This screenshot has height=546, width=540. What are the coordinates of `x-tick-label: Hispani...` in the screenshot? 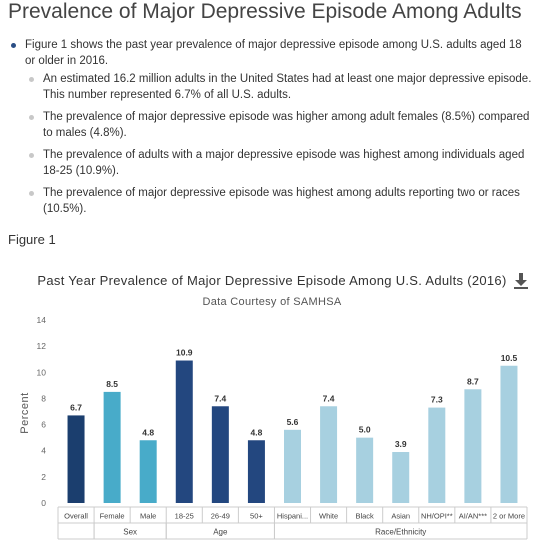 It's located at (292, 516).